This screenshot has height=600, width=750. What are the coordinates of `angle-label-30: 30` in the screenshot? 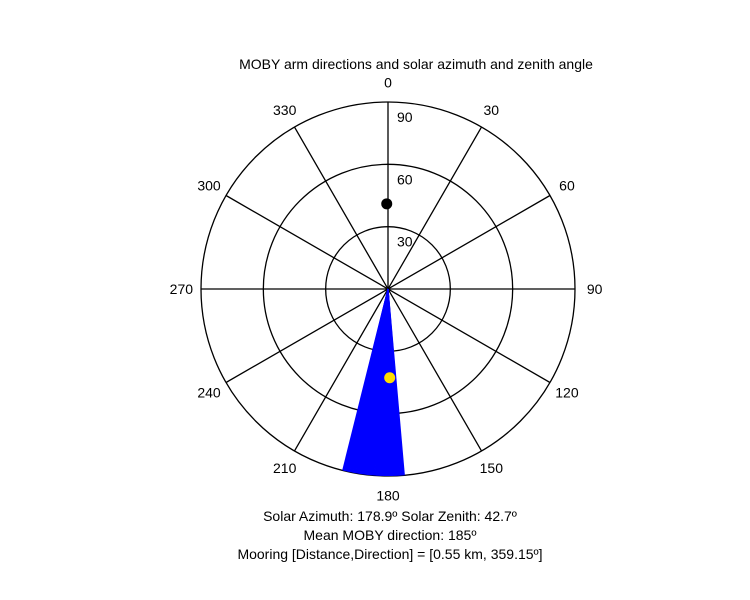 It's located at (492, 110).